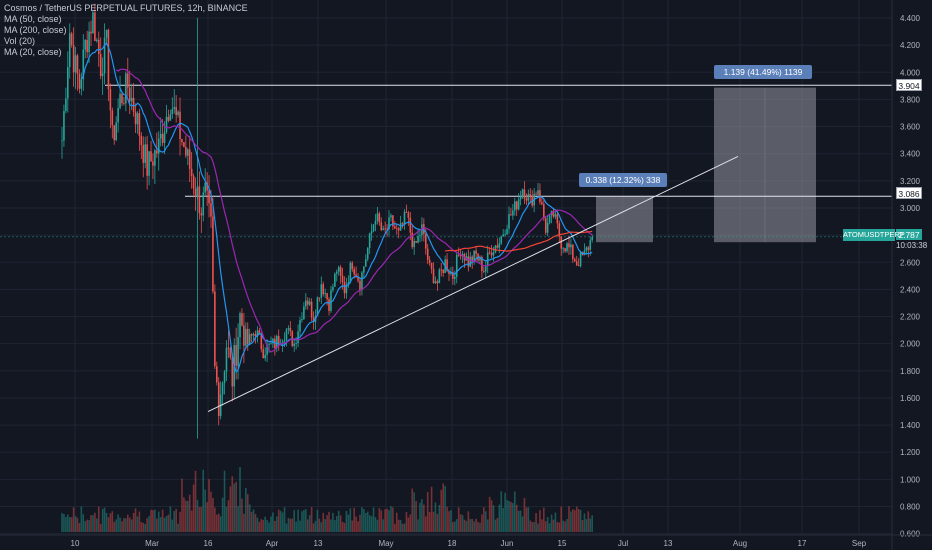  Describe the element at coordinates (910, 479) in the screenshot. I see `price-tick-label: 1.000` at that location.